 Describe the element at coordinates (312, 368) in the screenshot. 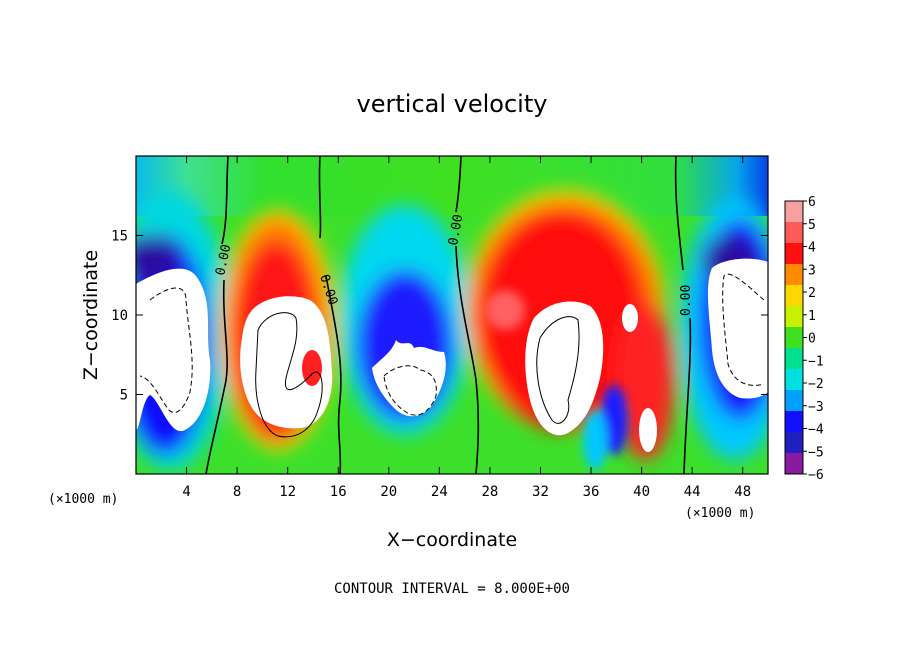

I see `updraft-1-red-spot` at that location.